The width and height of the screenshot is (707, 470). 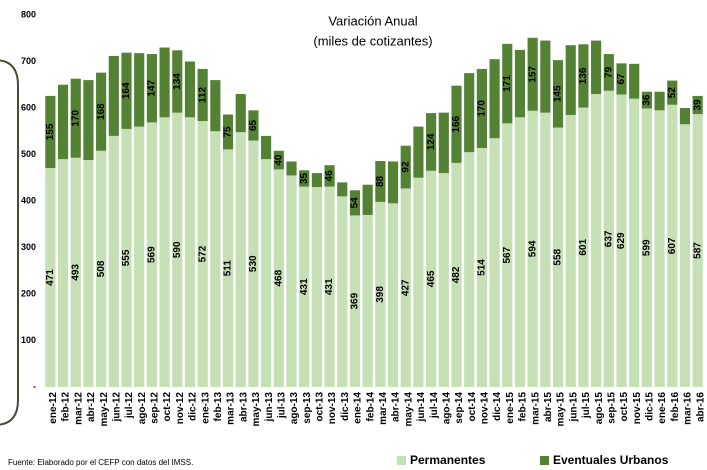 What do you see at coordinates (126, 90) in the screenshot?
I see `data-label: 164` at bounding box center [126, 90].